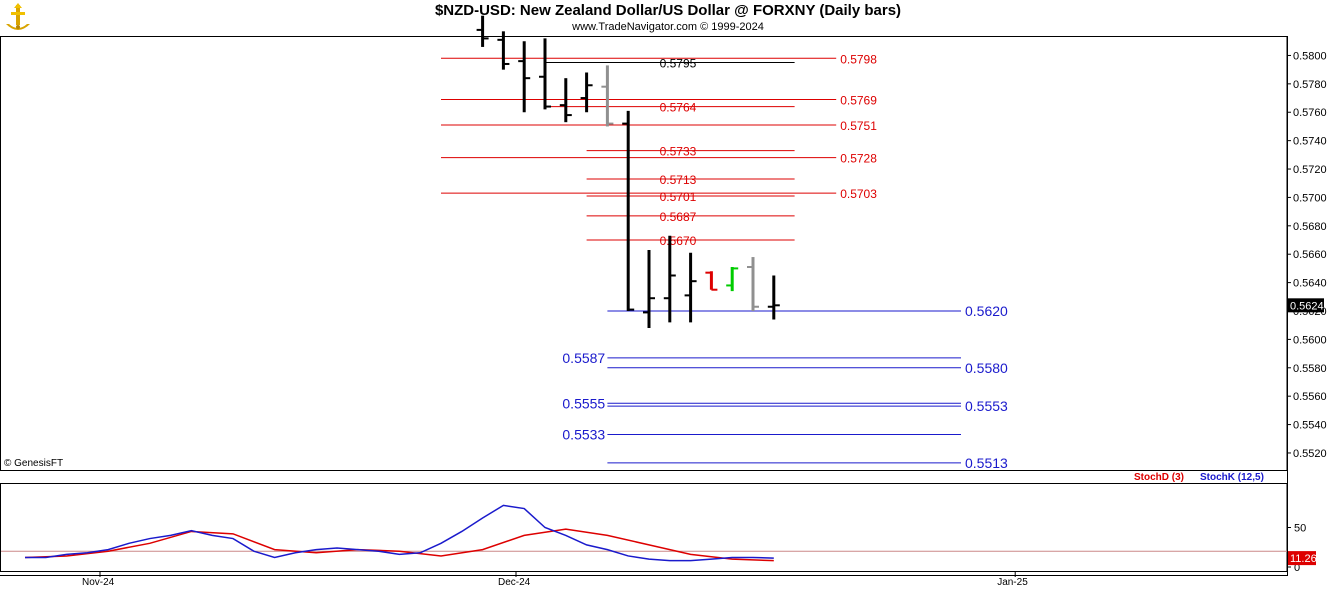  What do you see at coordinates (986, 406) in the screenshot?
I see `level-label: 0.5553` at bounding box center [986, 406].